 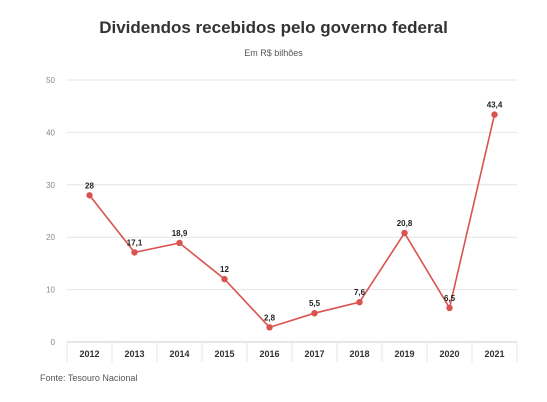 I want to click on y-tick-label: 0, so click(x=53, y=342).